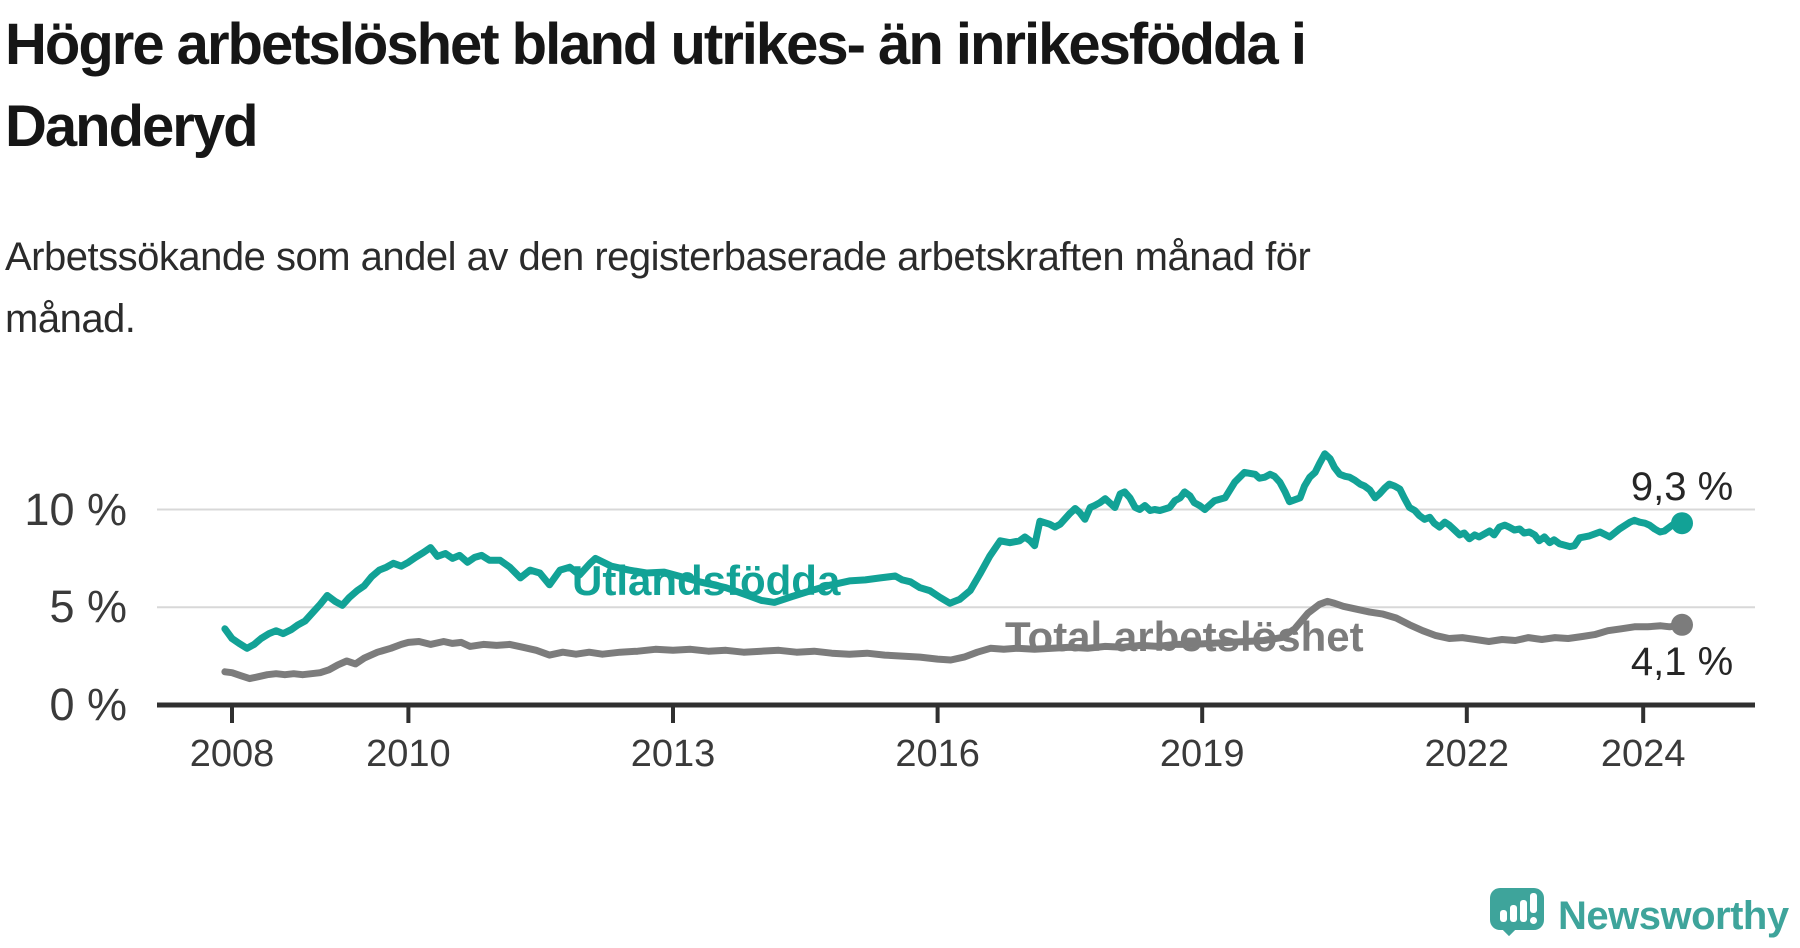  I want to click on x-axis-tick-2010: 2010, so click(408, 754).